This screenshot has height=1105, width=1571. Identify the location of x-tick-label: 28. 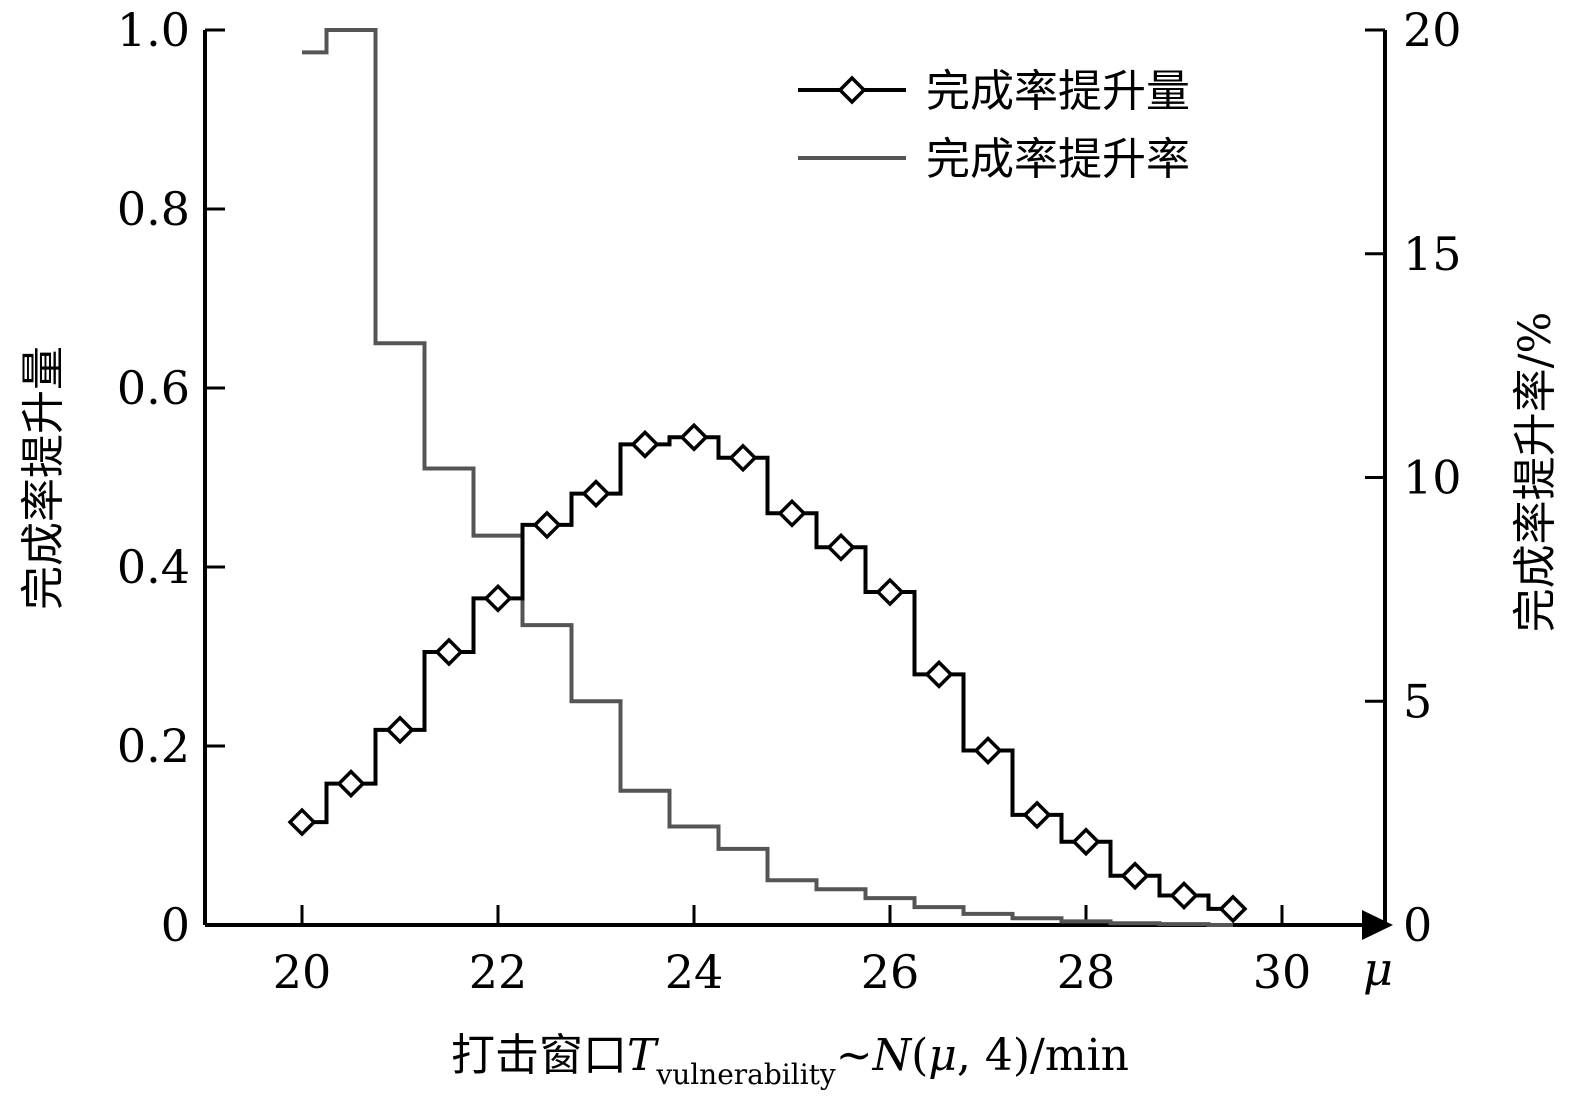
(1086, 972).